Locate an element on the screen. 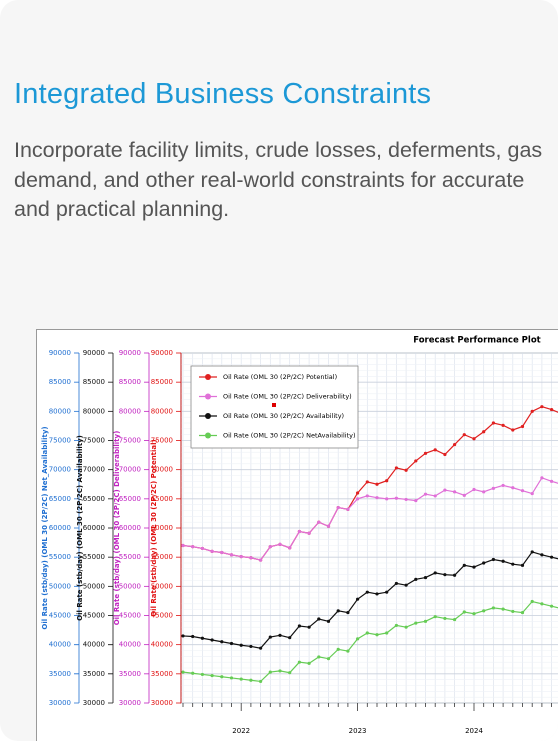 This screenshot has width=558, height=741. y-tick-label: 35000 is located at coordinates (94, 674).